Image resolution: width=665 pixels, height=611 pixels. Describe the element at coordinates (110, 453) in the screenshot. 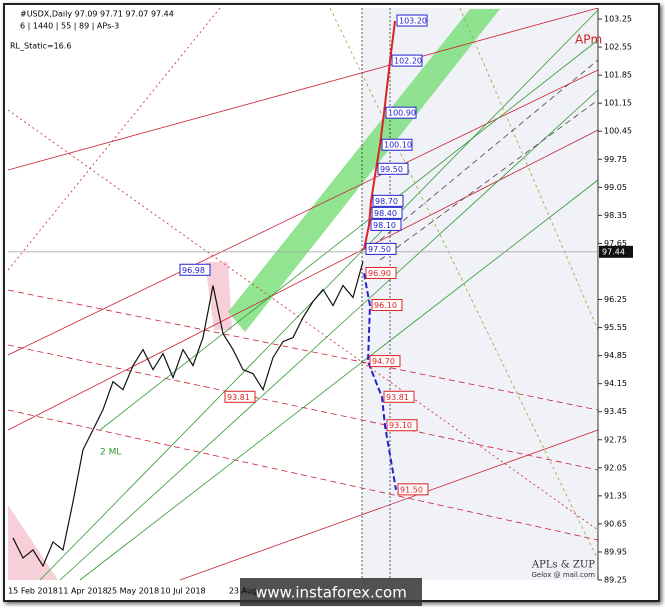

I see `ml-label: 2 ML` at that location.